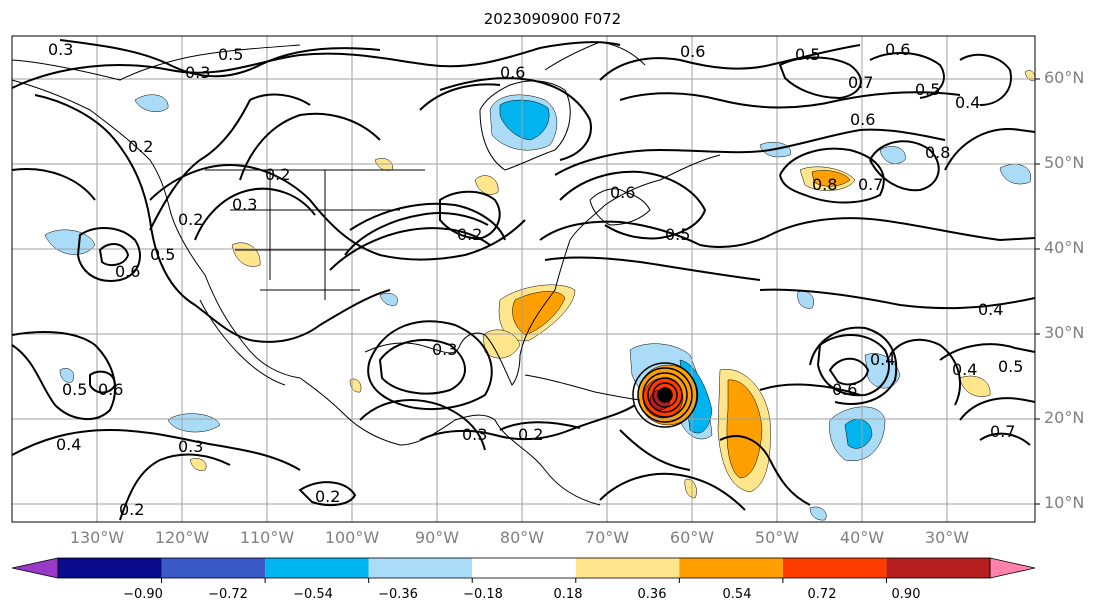  Describe the element at coordinates (607, 537) in the screenshot. I see `lon-label: 70°W` at that location.